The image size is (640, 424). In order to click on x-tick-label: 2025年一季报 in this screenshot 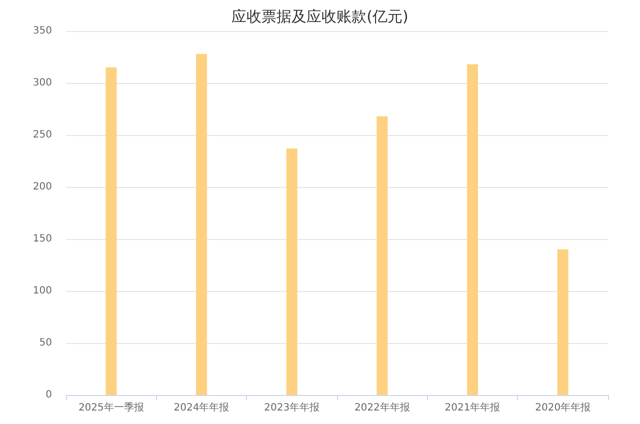, I will do `click(111, 408)`.